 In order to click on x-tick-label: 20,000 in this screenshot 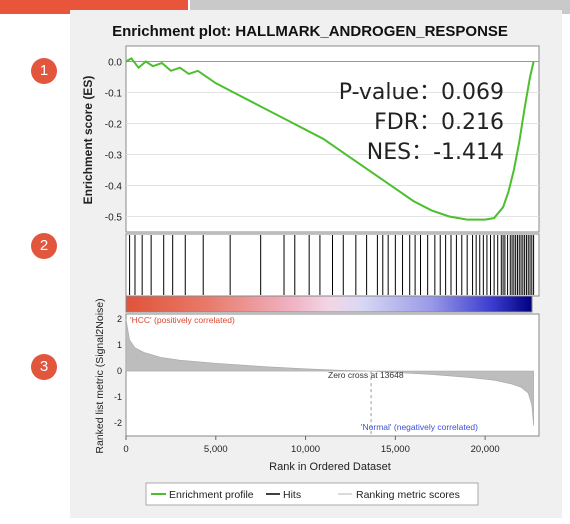, I will do `click(485, 449)`.